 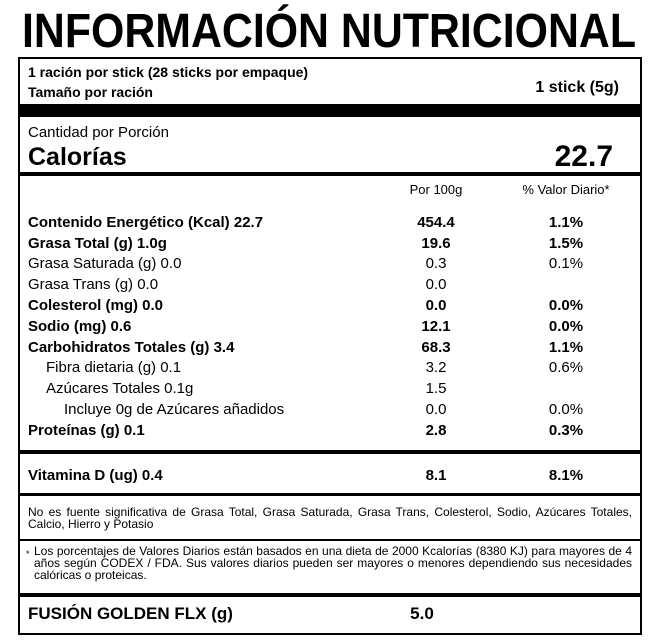 What do you see at coordinates (86, 430) in the screenshot?
I see `cell: Proteínas (g) 0.1` at bounding box center [86, 430].